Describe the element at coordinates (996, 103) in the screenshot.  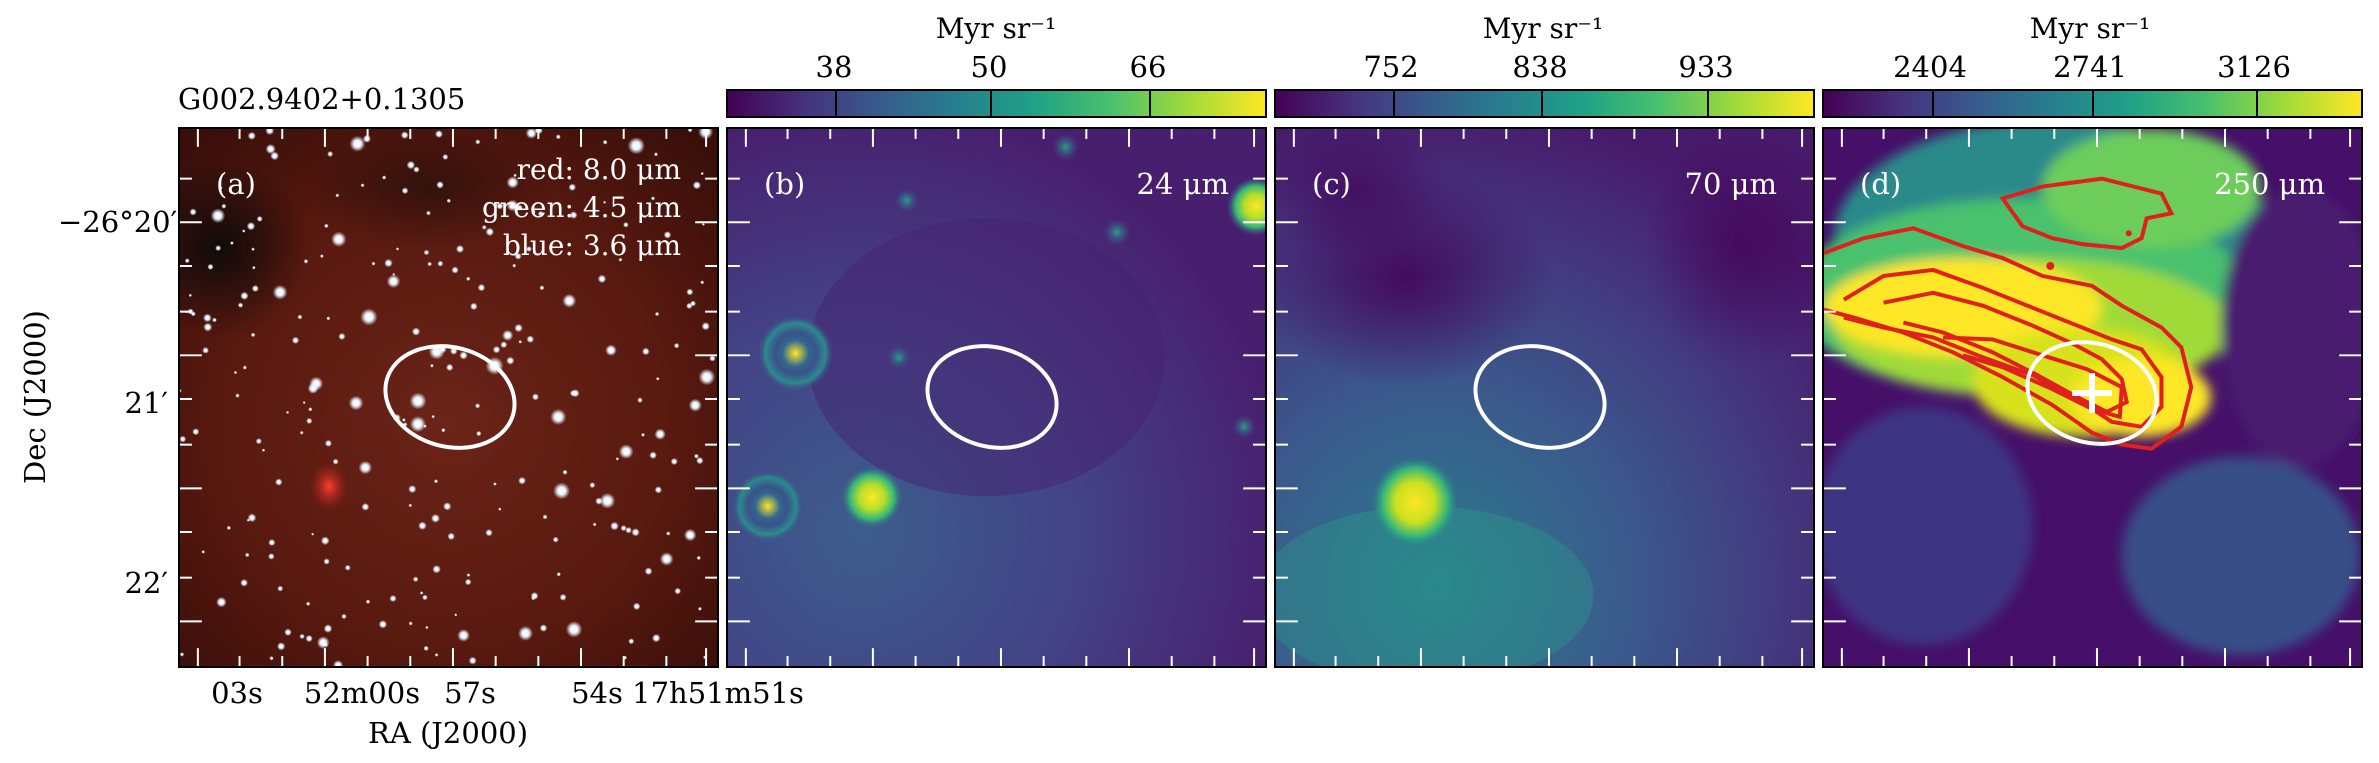
I see `colorbar-b` at that location.